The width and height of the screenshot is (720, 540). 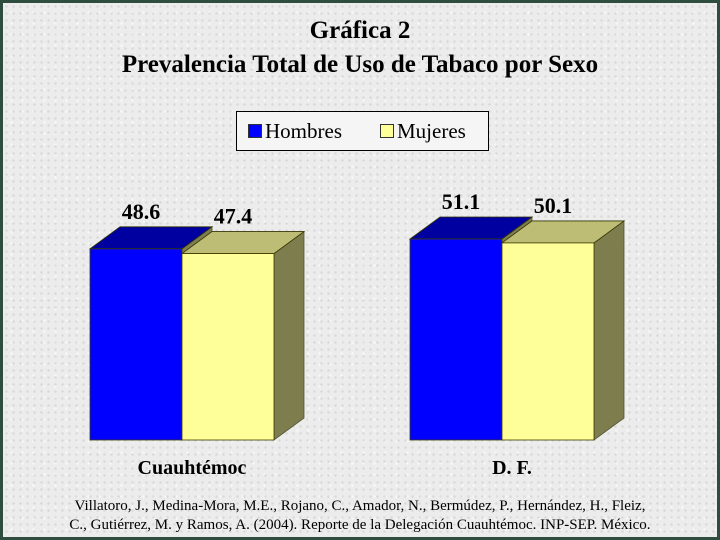 I want to click on value-label-hombres-1: 48.6, so click(x=141, y=211).